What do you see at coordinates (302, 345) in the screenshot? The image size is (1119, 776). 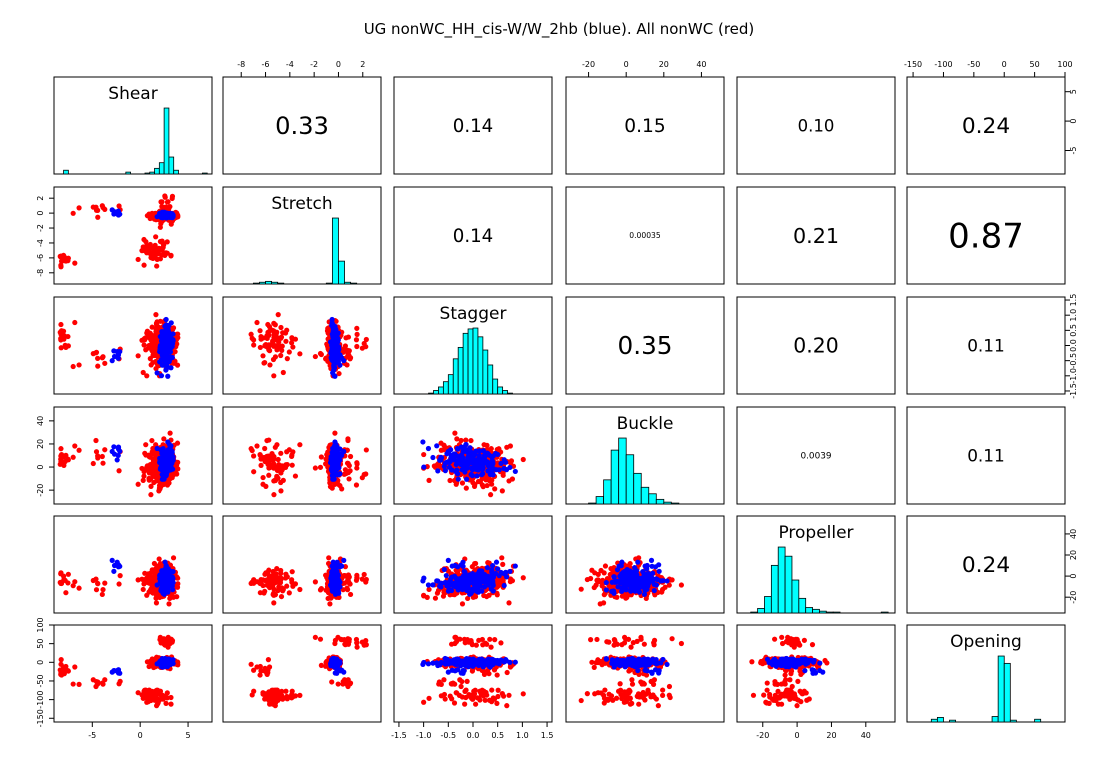 I see `panel-stagger-vs-stretch` at bounding box center [302, 345].